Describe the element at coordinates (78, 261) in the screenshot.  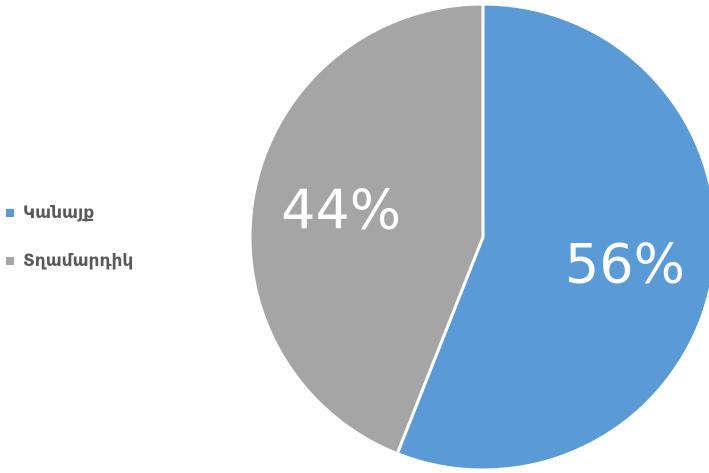
I see `legend-label-men: Տղամարդիկ` at that location.